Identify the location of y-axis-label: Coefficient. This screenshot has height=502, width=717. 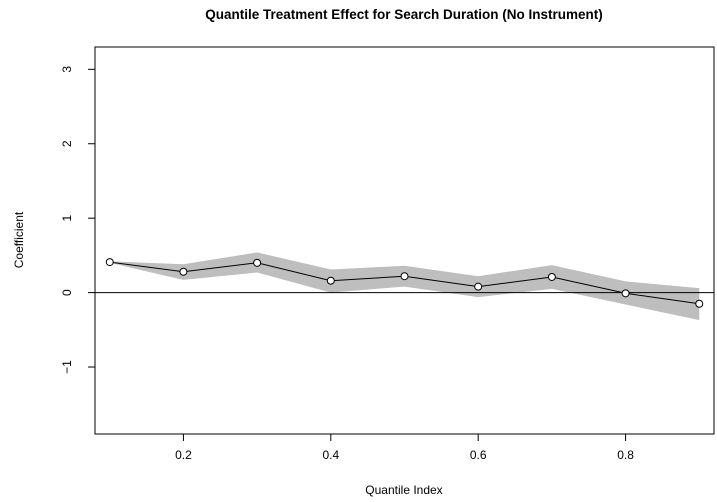
(19, 239).